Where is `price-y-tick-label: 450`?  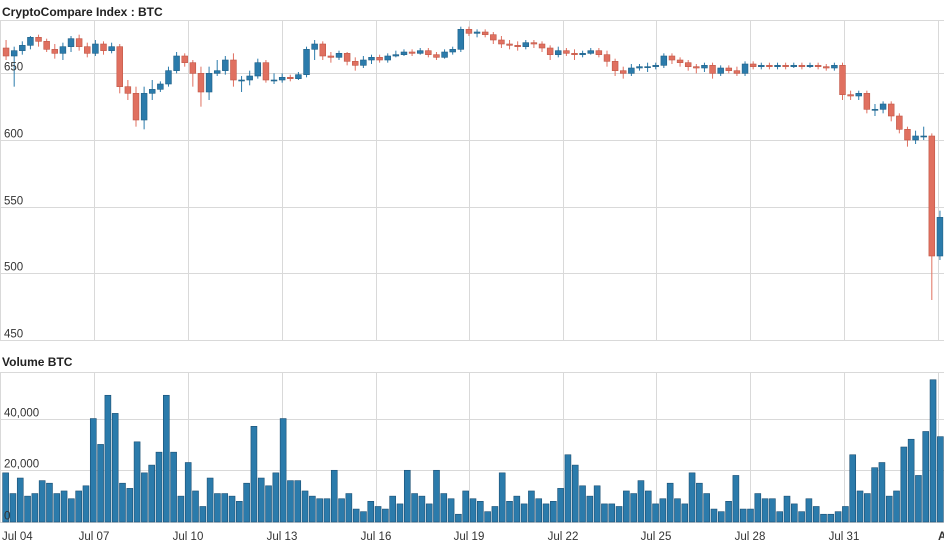
price-y-tick-label: 450 is located at coordinates (13, 335).